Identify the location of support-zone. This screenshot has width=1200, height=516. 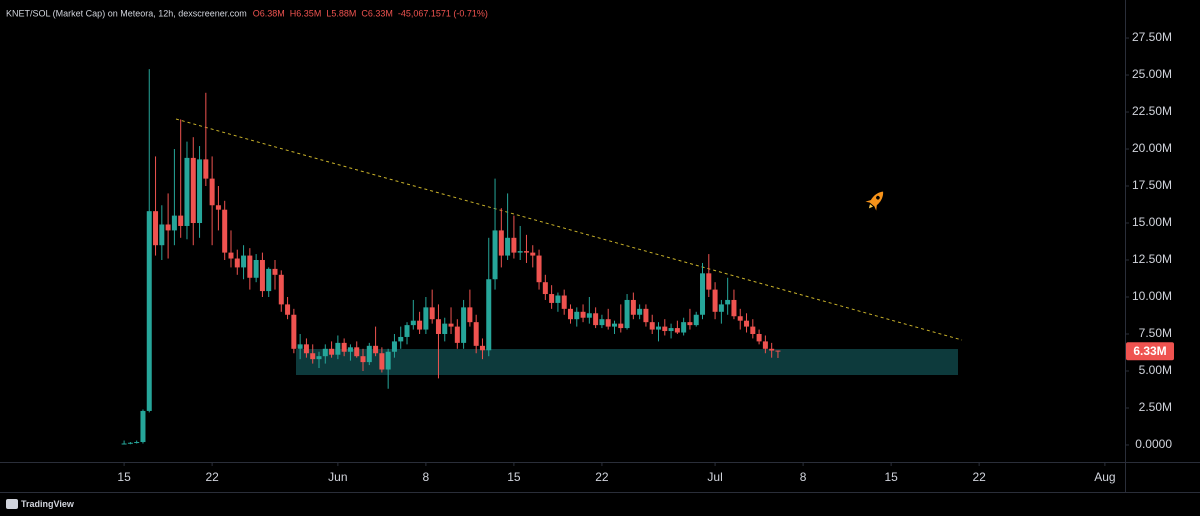
(627, 362).